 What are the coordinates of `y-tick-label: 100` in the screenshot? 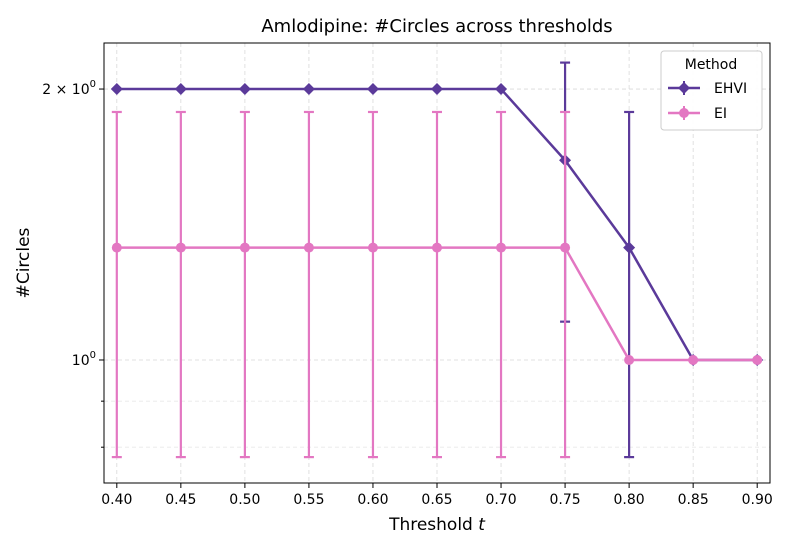 It's located at (84, 359).